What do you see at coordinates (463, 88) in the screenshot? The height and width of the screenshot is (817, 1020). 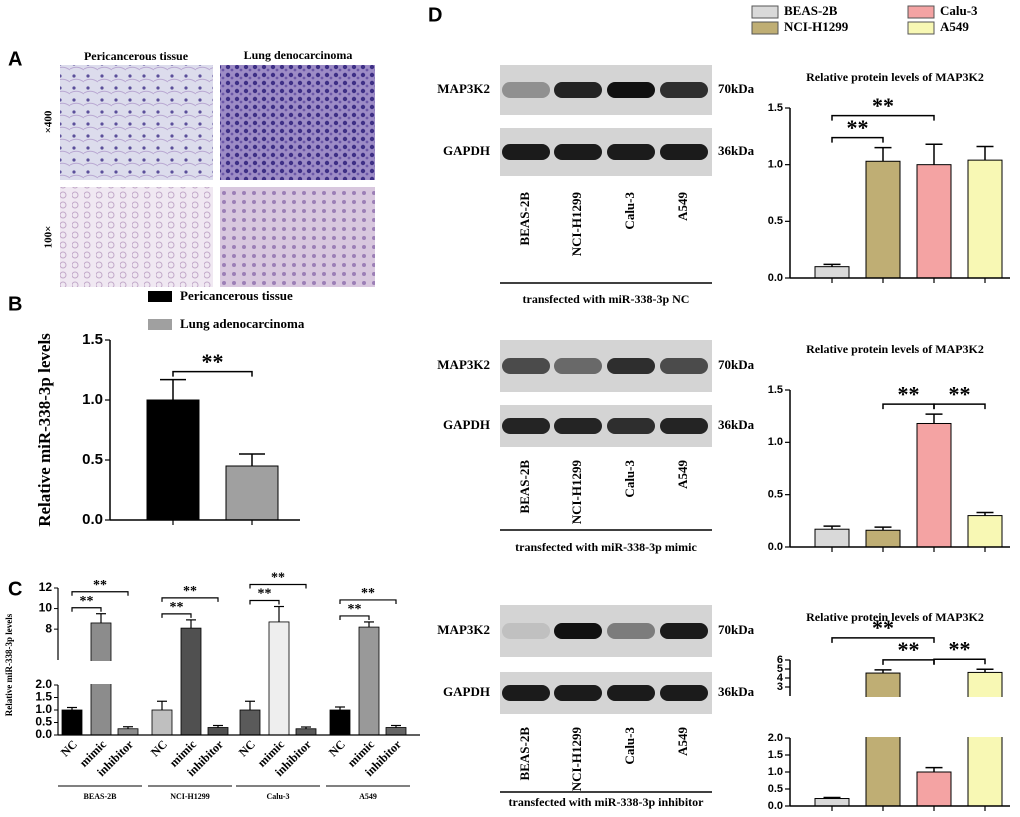 I see `protein-label: MAP3K2` at bounding box center [463, 88].